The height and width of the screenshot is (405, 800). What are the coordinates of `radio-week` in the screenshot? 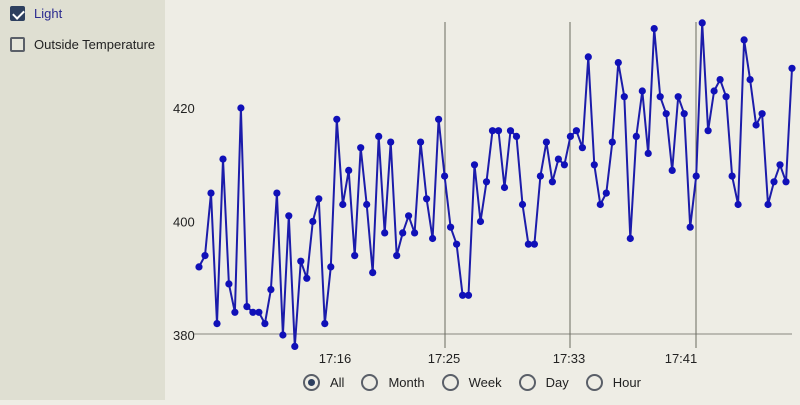 It's located at (450, 382).